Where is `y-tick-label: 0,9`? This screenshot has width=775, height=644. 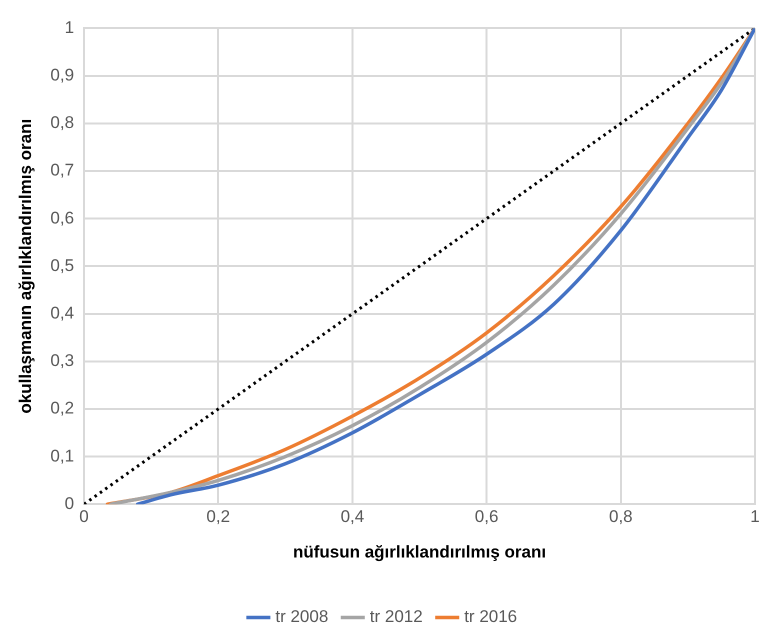 y-tick-label: 0,9 is located at coordinates (62, 74).